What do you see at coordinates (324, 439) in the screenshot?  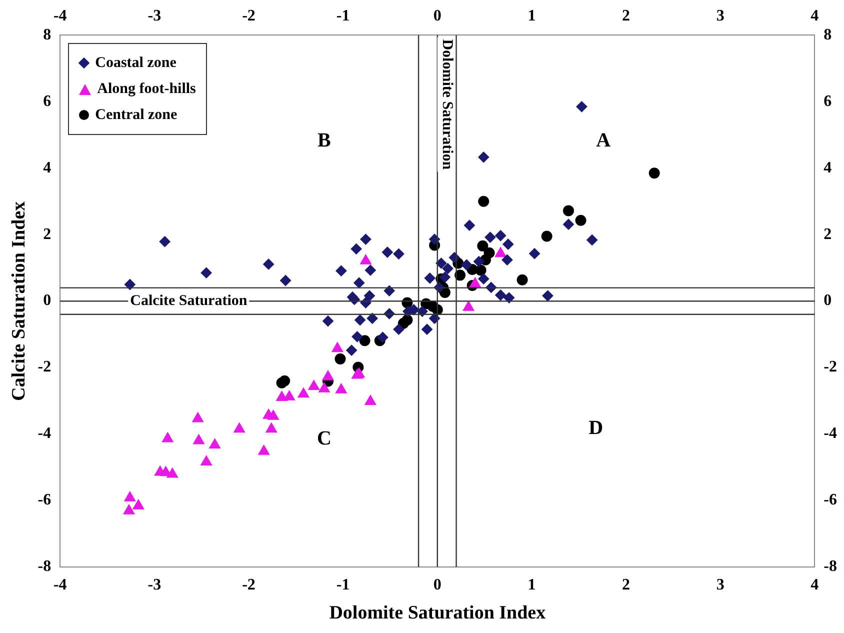 I see `annotation: C` at bounding box center [324, 439].